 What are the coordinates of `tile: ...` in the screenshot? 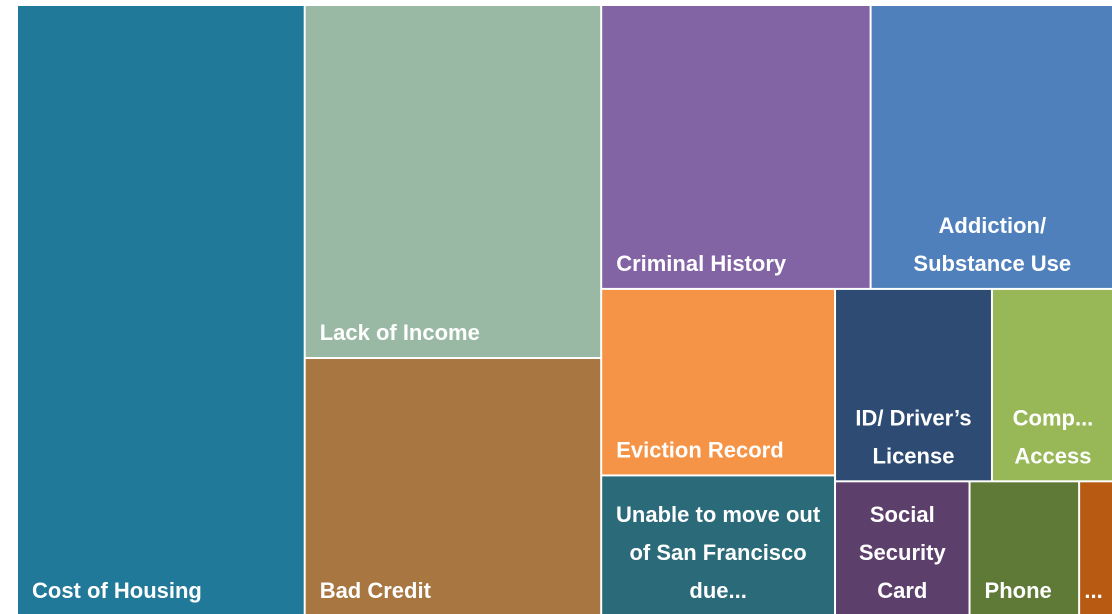 It's located at (1096, 548).